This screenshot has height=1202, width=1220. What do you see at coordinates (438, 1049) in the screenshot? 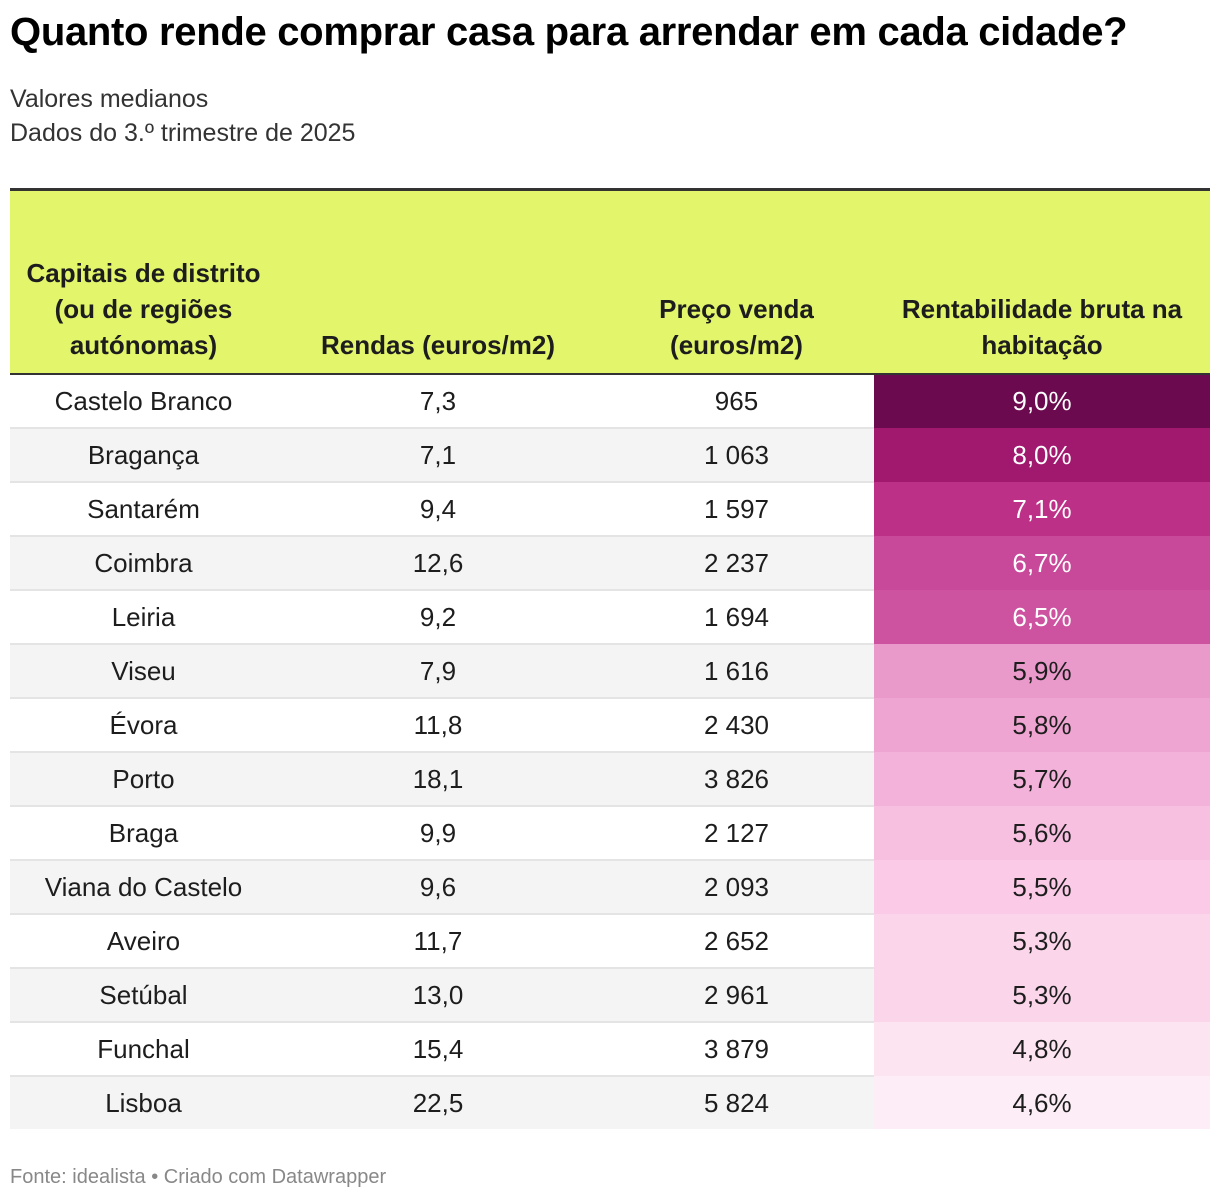
I see `cell-rent: 15,4` at bounding box center [438, 1049].